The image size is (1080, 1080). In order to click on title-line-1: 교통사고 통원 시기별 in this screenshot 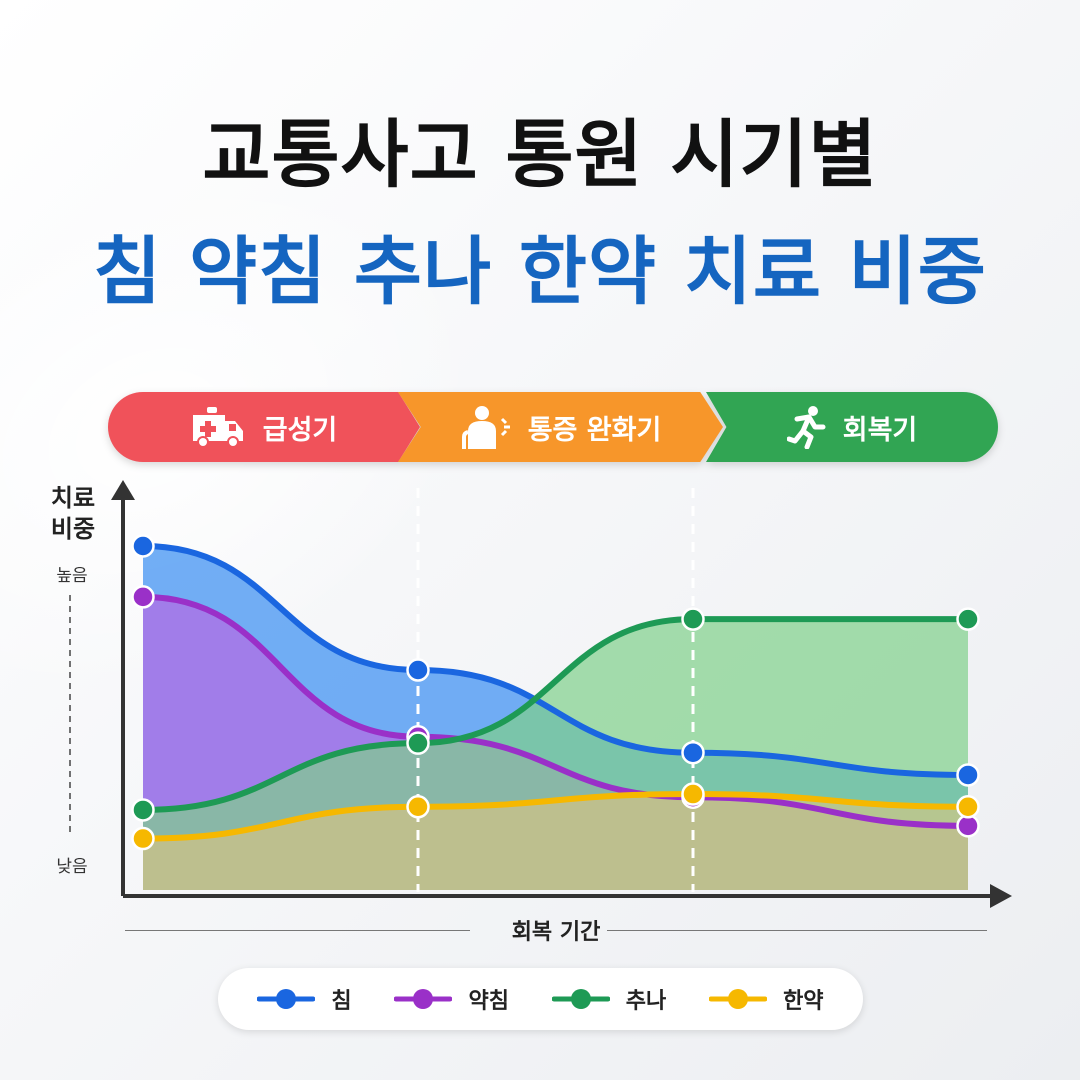, I will do `click(540, 155)`.